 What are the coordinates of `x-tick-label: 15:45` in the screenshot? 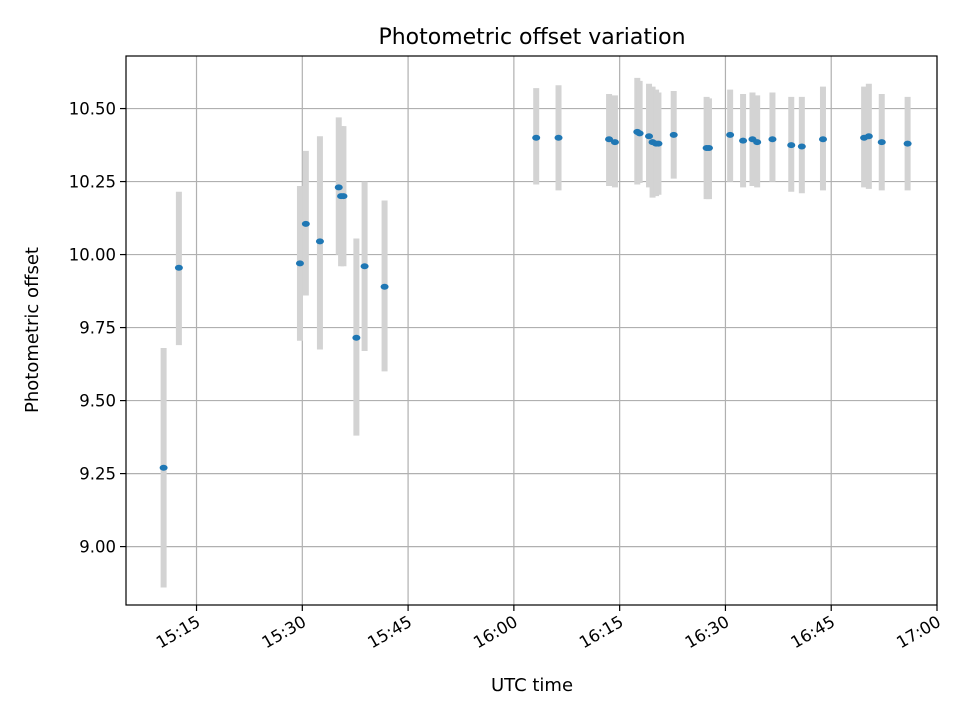 It's located at (389, 632).